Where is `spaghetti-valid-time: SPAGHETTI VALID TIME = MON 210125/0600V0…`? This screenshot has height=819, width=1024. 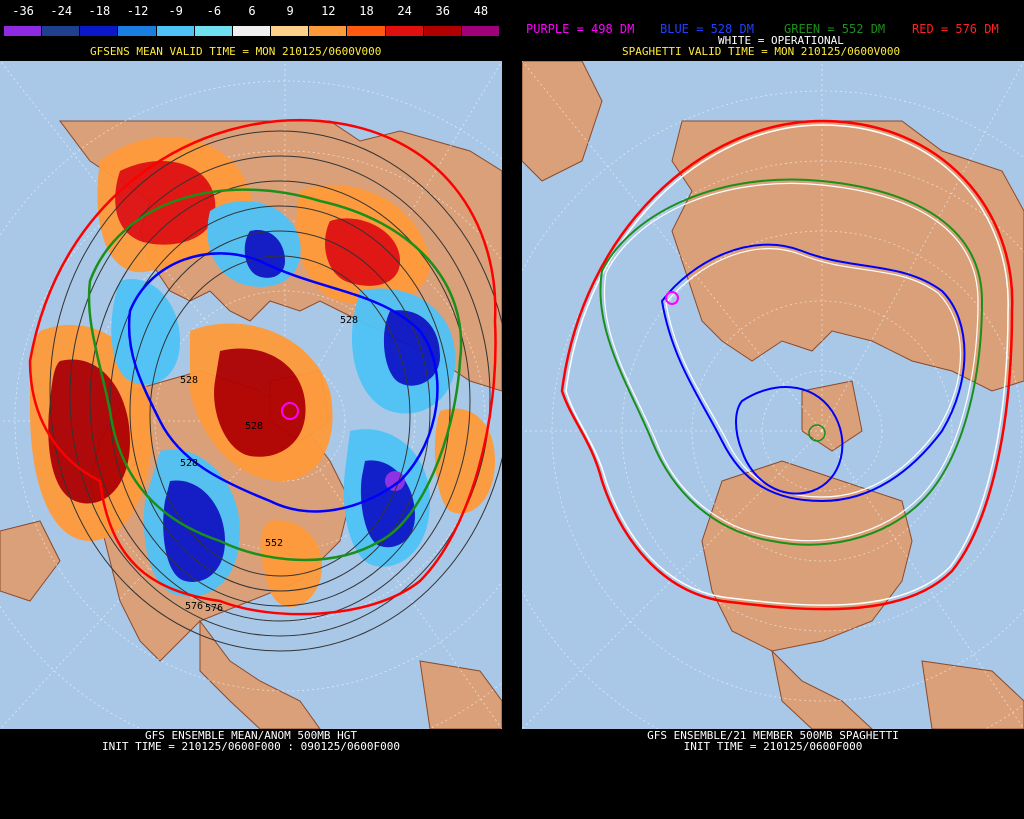
spaghetti-valid-time: SPAGHETTI VALID TIME = MON 210125/0600V0… is located at coordinates (761, 51).